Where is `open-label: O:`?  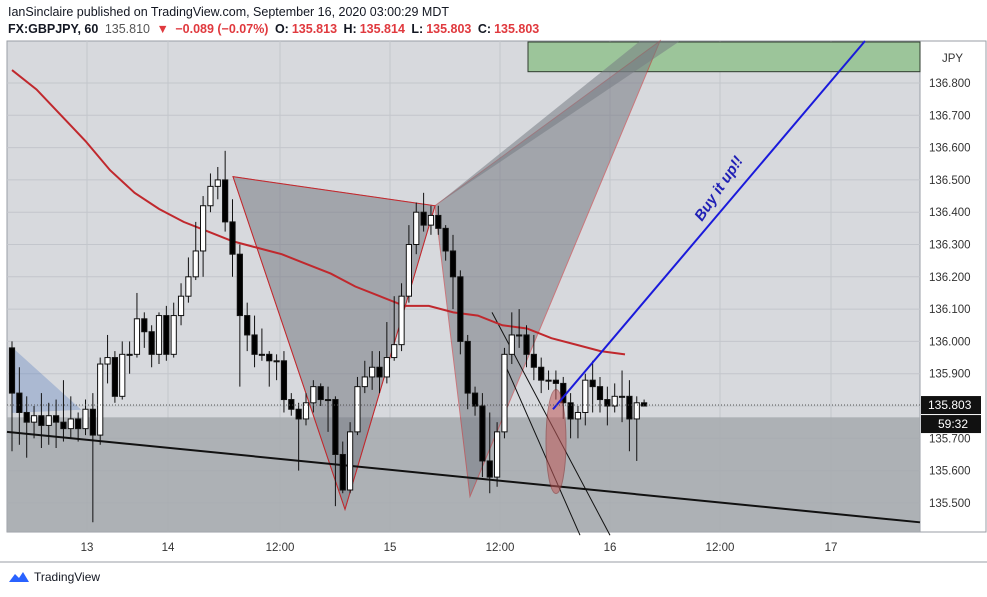
open-label: O: is located at coordinates (281, 29).